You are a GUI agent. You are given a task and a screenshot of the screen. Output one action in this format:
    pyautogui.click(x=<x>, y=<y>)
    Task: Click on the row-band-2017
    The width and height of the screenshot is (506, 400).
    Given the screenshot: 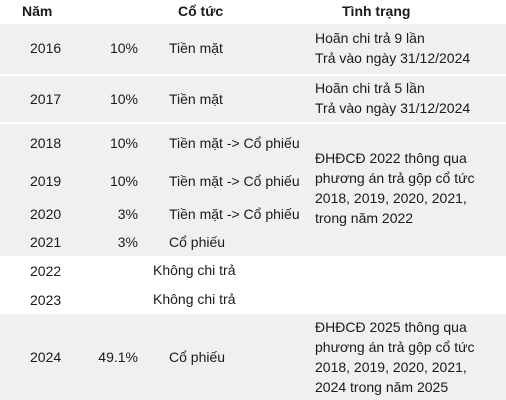 What is the action you would take?
    pyautogui.click(x=253, y=99)
    